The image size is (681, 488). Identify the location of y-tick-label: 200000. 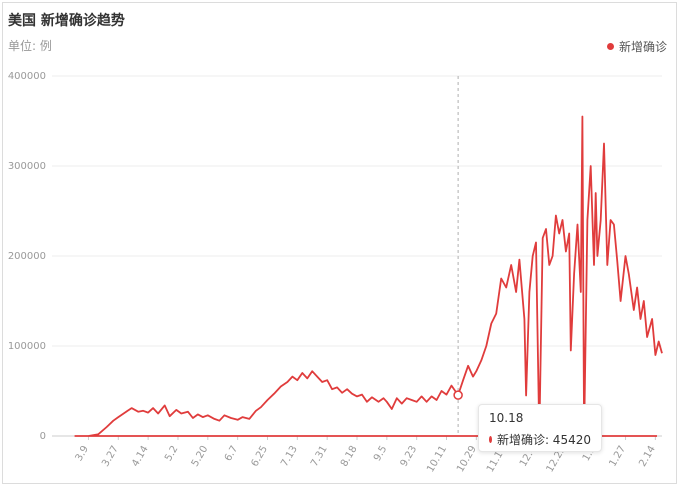
(27, 256).